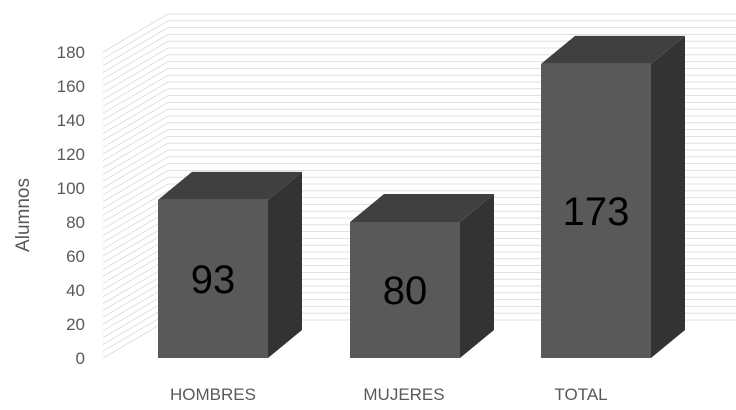  I want to click on x-category-label: TOTAL, so click(580, 394).